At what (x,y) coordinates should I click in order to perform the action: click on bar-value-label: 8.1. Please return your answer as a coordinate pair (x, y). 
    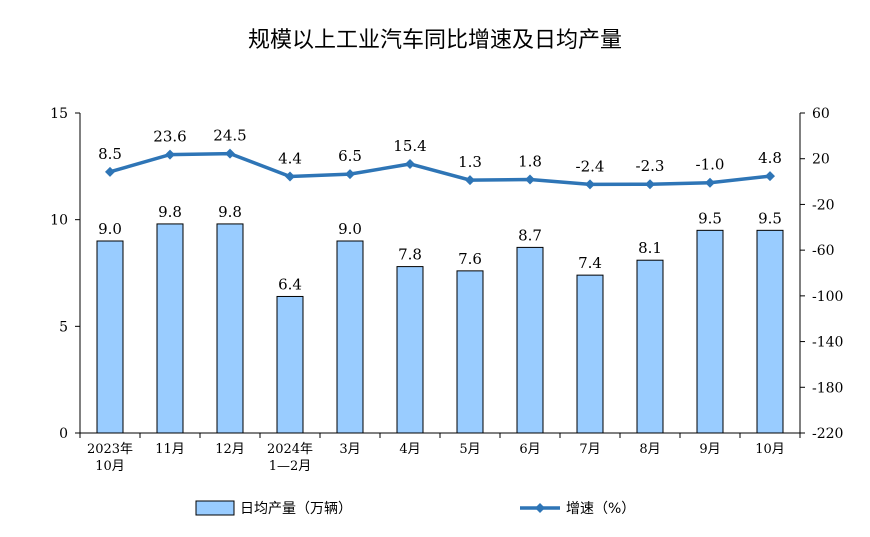
    Looking at the image, I should click on (650, 248).